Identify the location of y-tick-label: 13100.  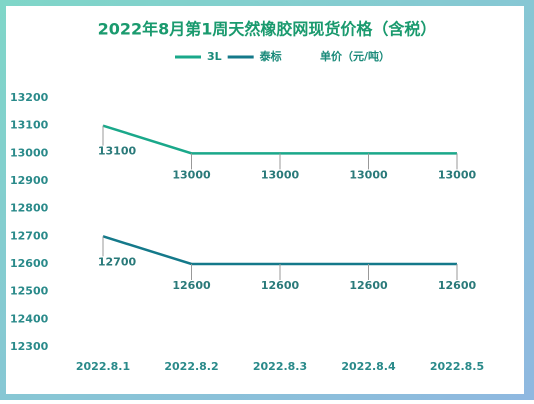
(29, 125).